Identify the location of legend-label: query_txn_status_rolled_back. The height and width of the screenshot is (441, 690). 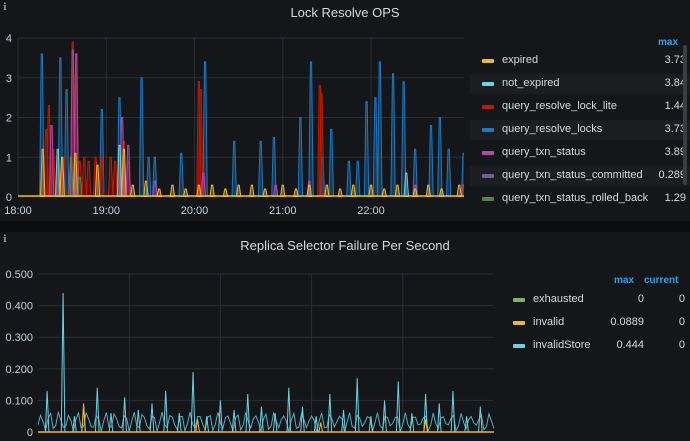
(575, 198).